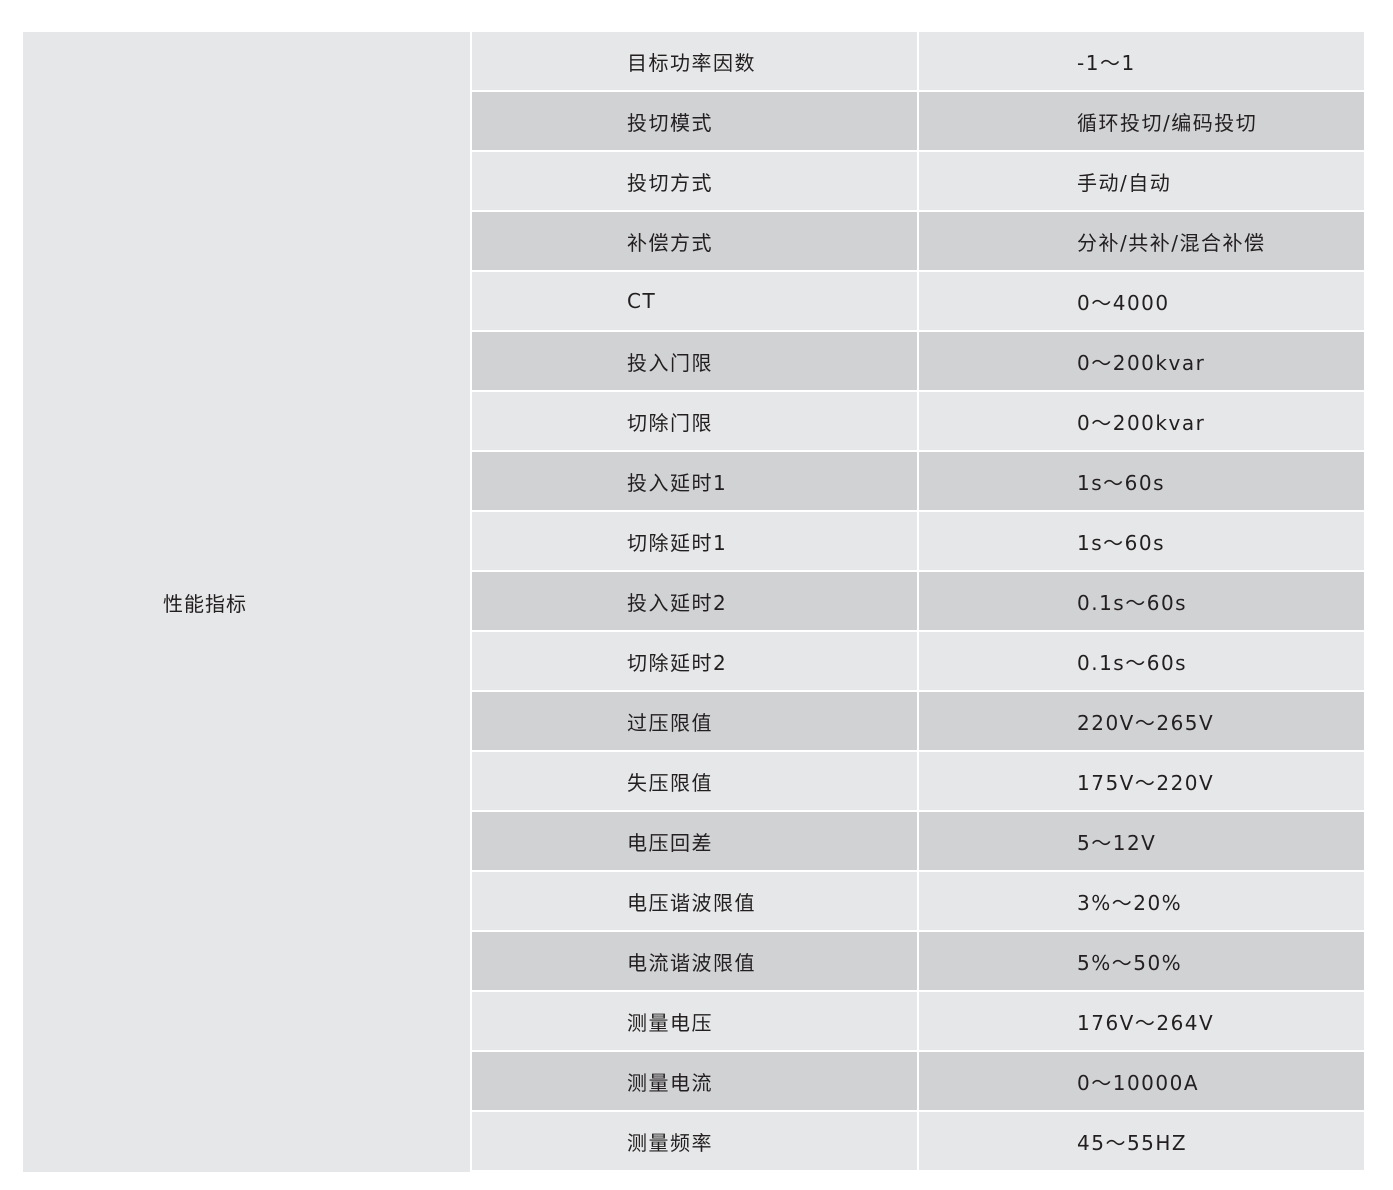 This screenshot has width=1393, height=1190. I want to click on value-cell: 45～55HZ, so click(1141, 1141).